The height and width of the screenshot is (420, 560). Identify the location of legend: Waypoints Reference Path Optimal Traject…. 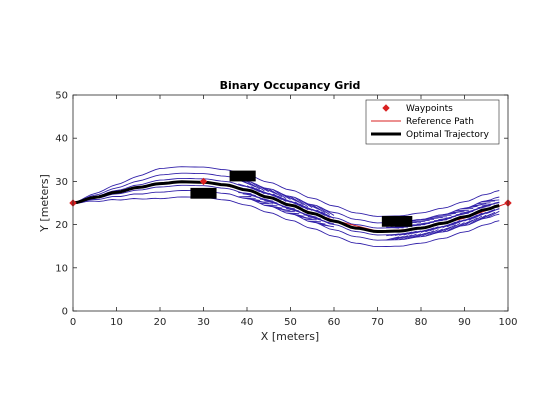
(432, 122).